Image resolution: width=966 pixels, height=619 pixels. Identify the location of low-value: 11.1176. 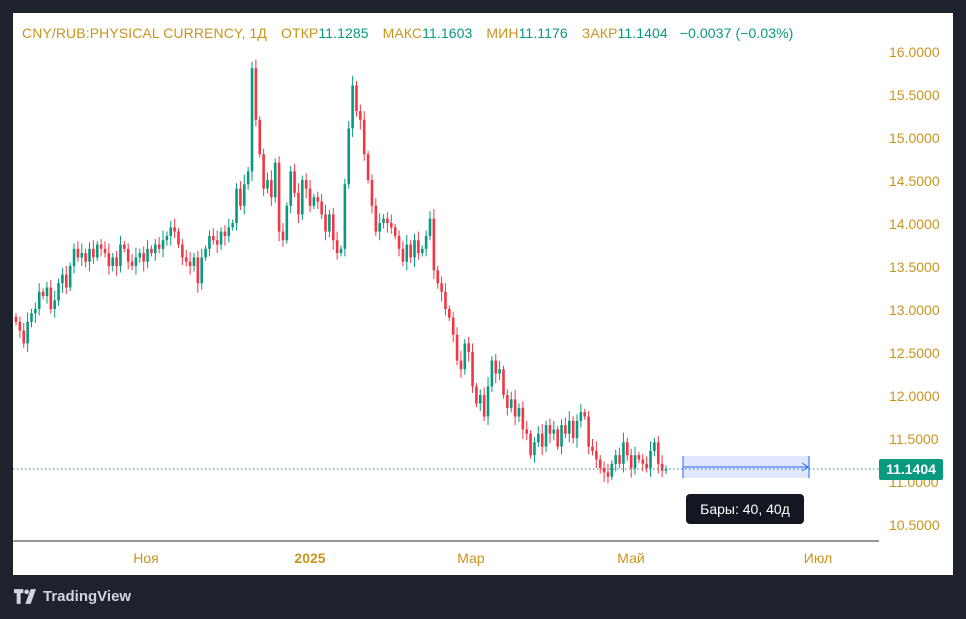
(543, 33).